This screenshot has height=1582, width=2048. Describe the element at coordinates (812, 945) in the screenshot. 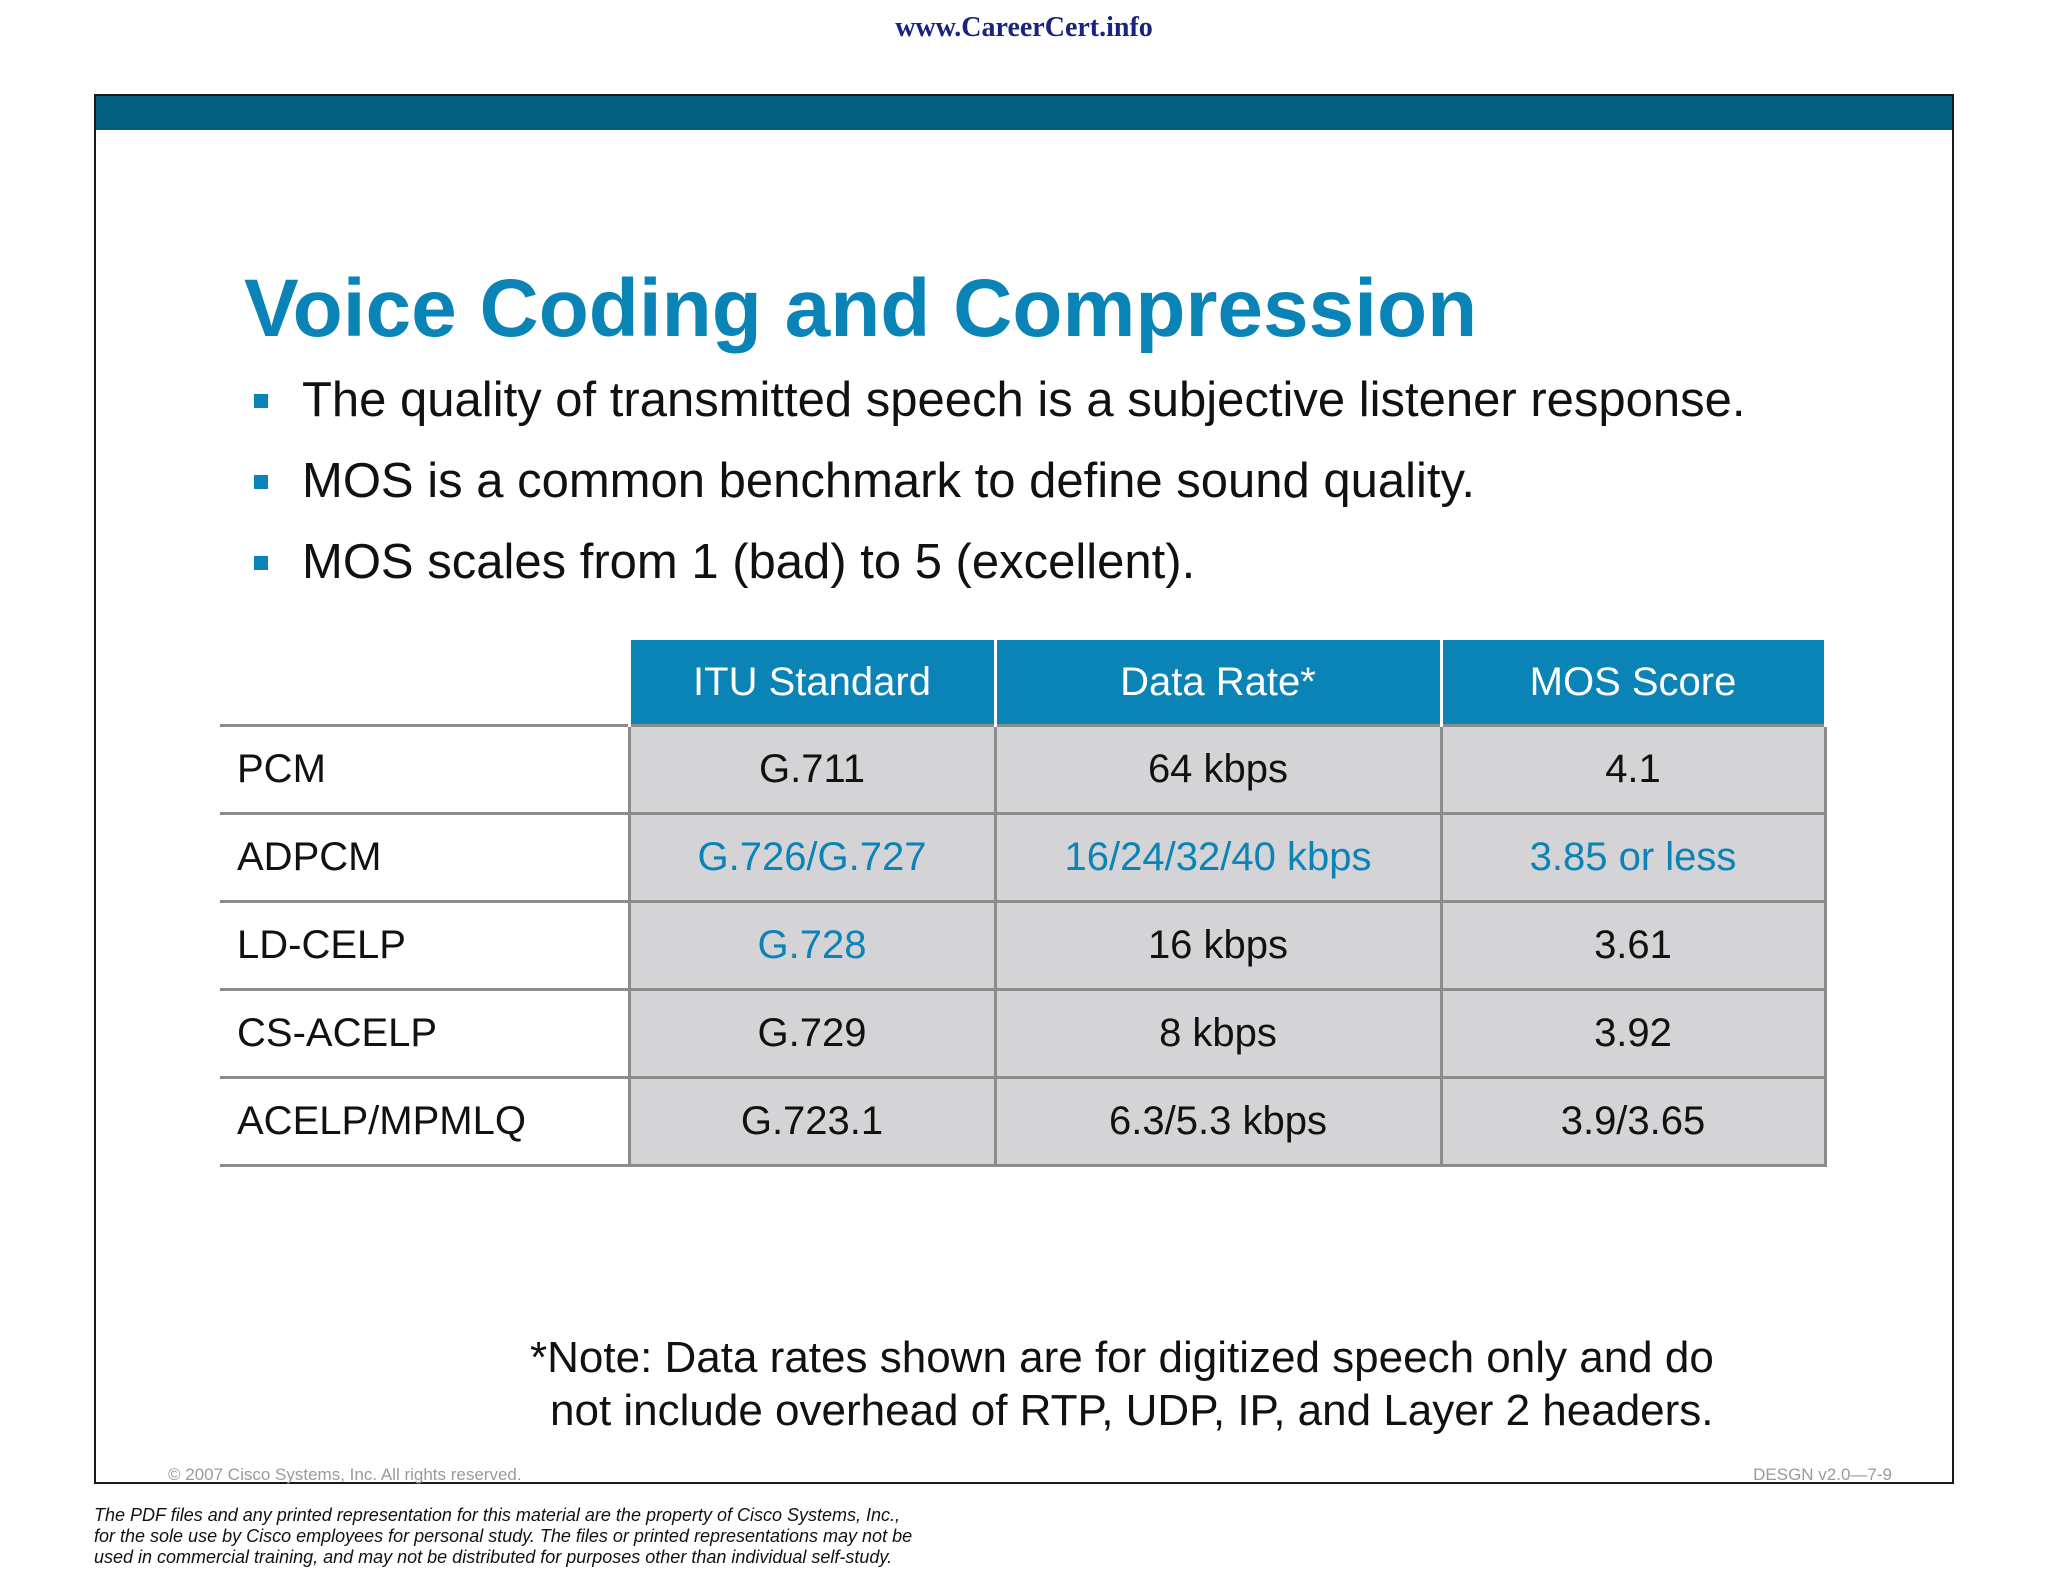

I see `itu-standard-cell: G.728` at that location.